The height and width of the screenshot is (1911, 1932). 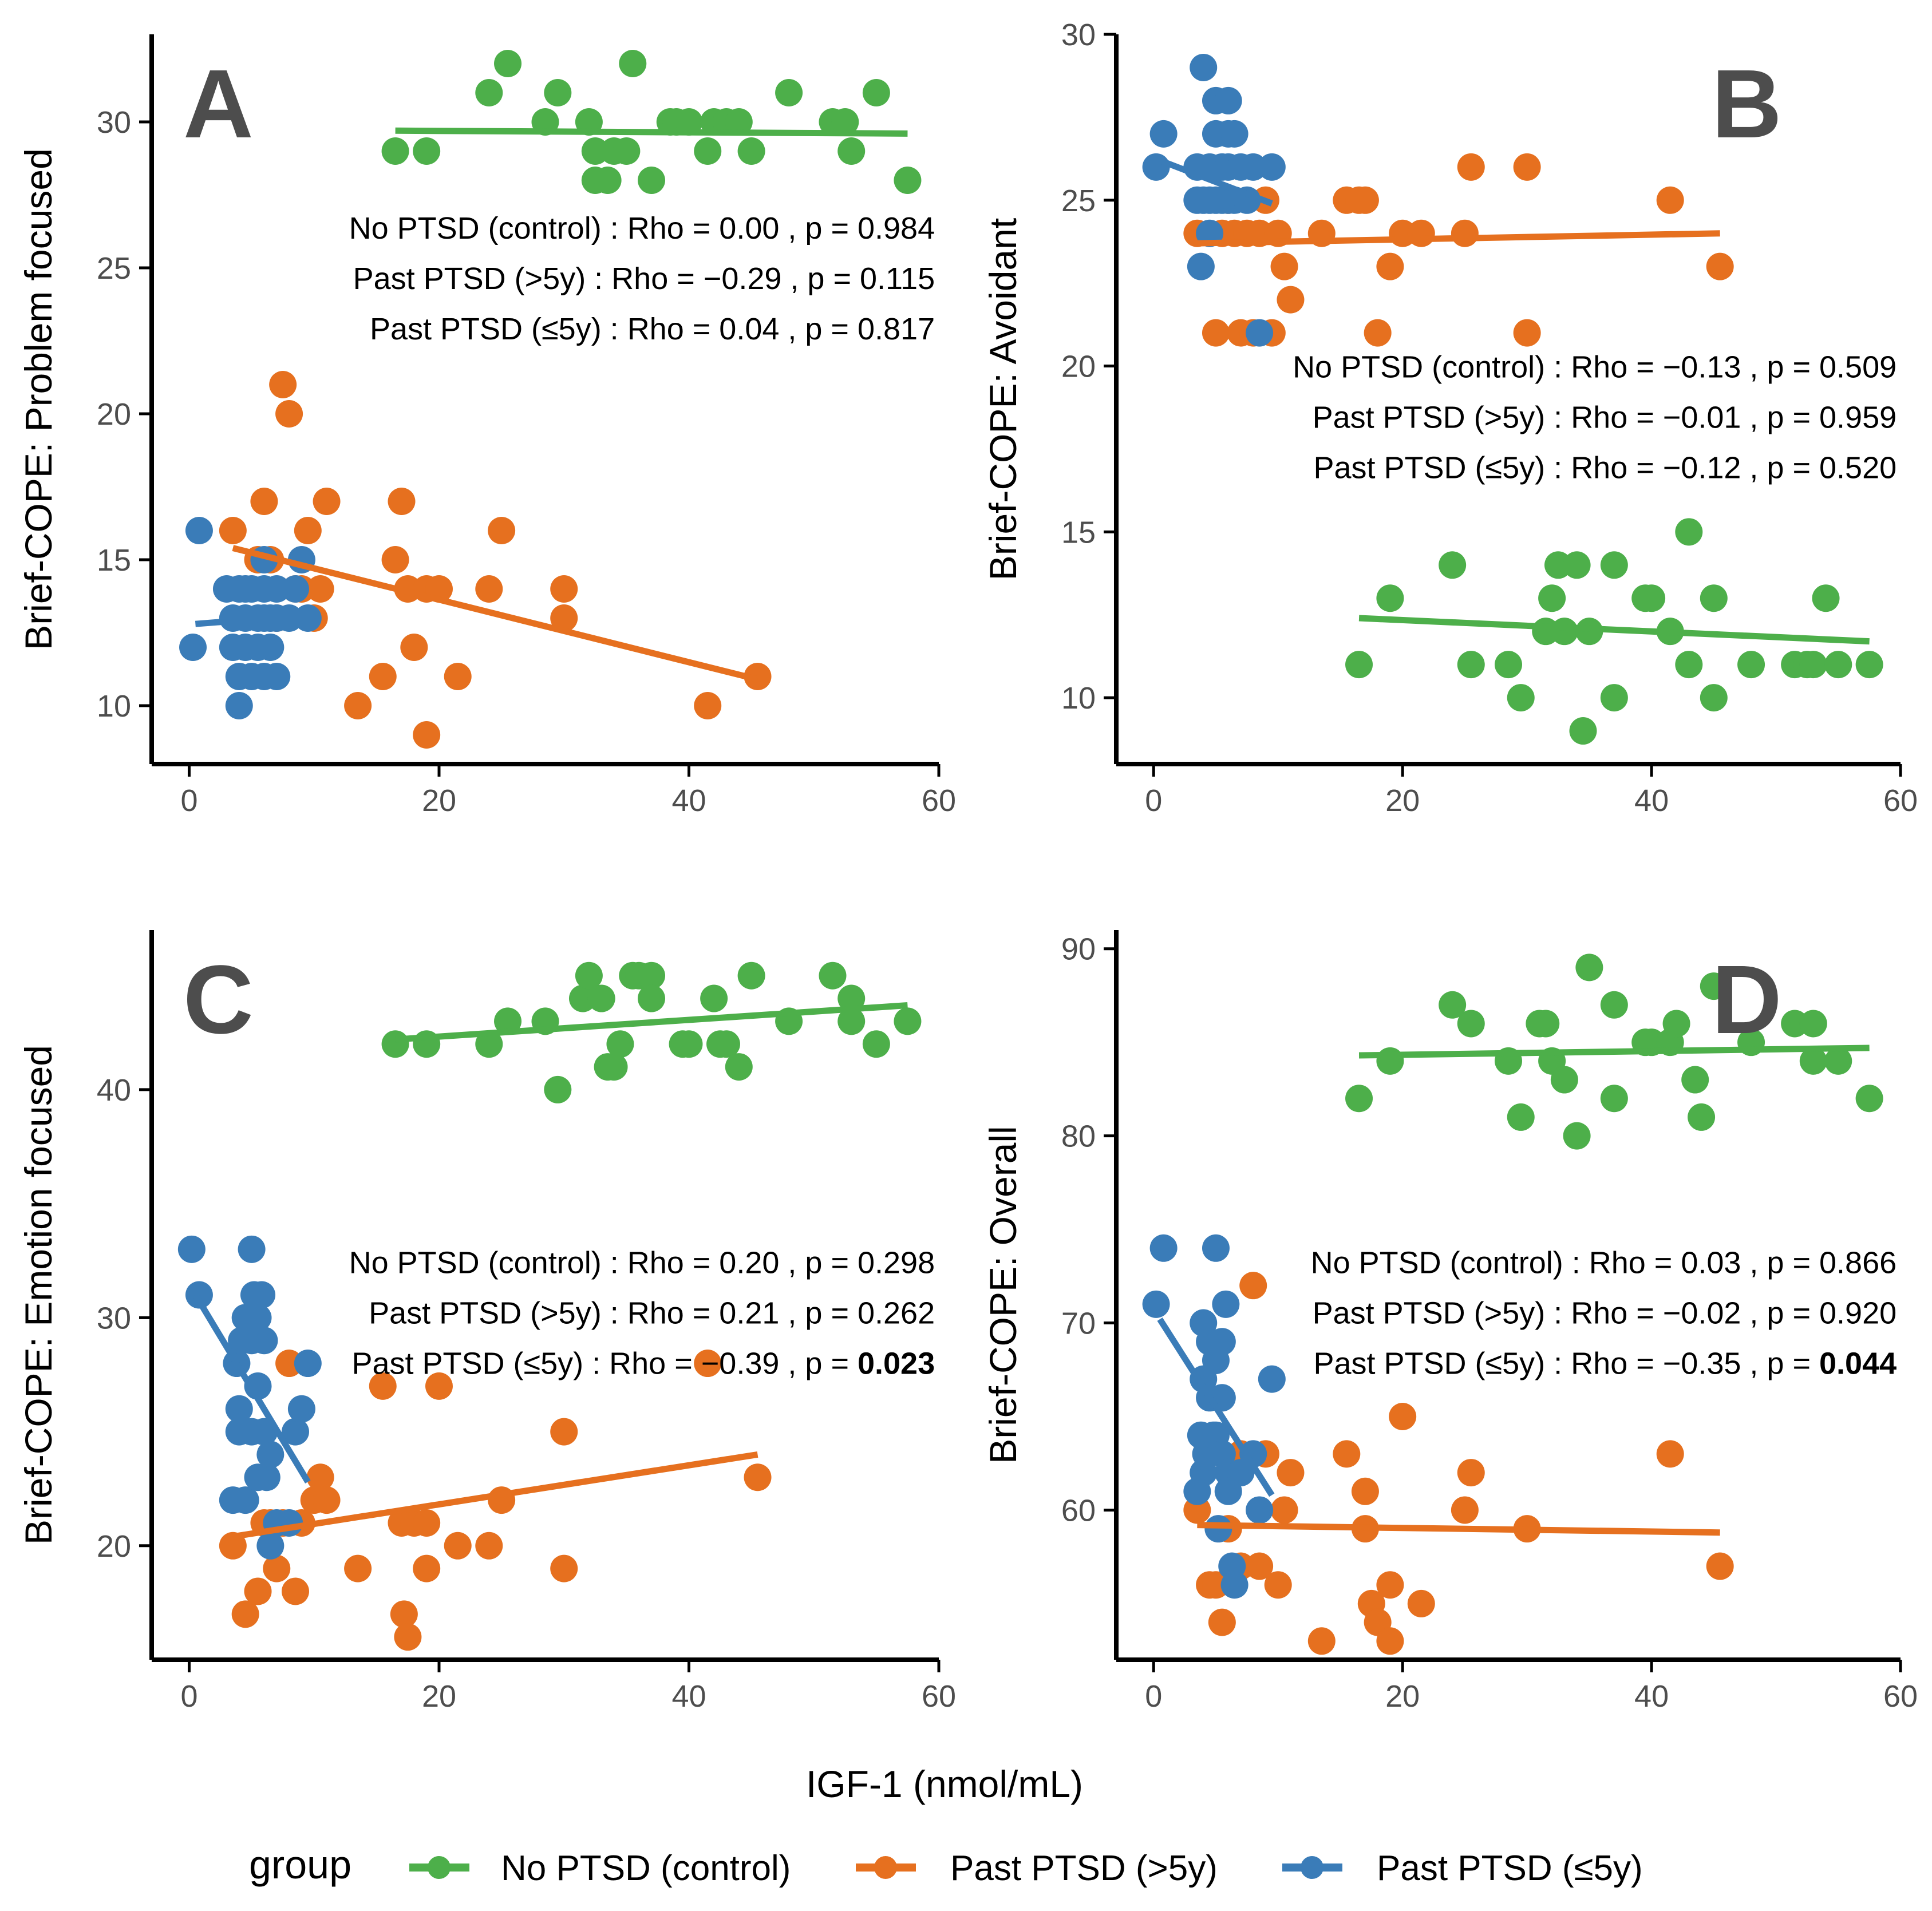 I want to click on legend-item-no-ptsd: No PTSD (control), so click(x=600, y=1868).